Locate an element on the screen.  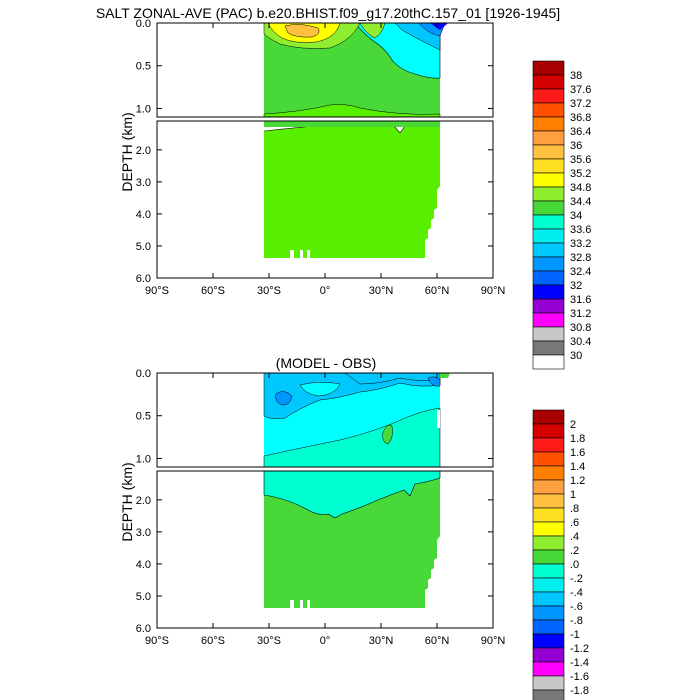
bottom-xtick-label: 30°S is located at coordinates (269, 641).